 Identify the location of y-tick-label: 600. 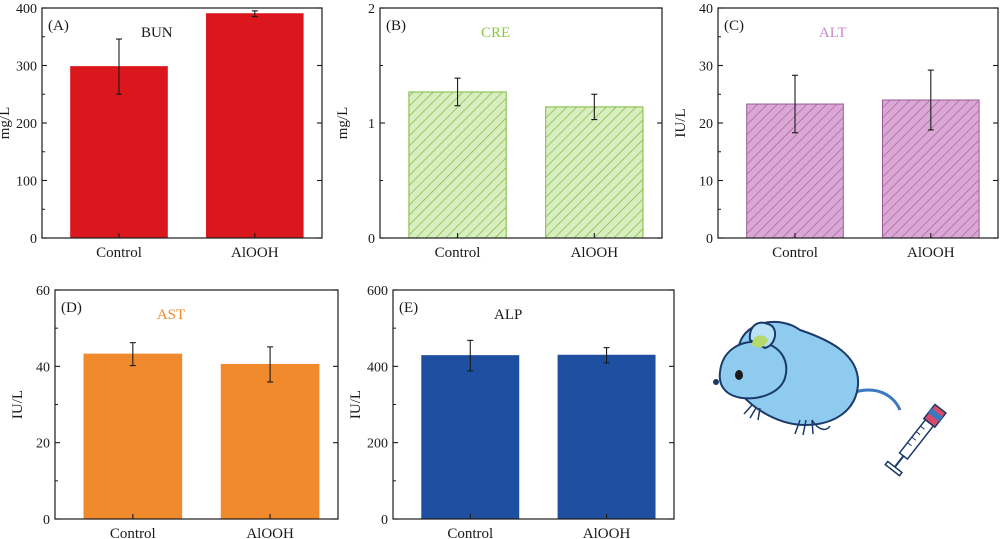
(377, 291).